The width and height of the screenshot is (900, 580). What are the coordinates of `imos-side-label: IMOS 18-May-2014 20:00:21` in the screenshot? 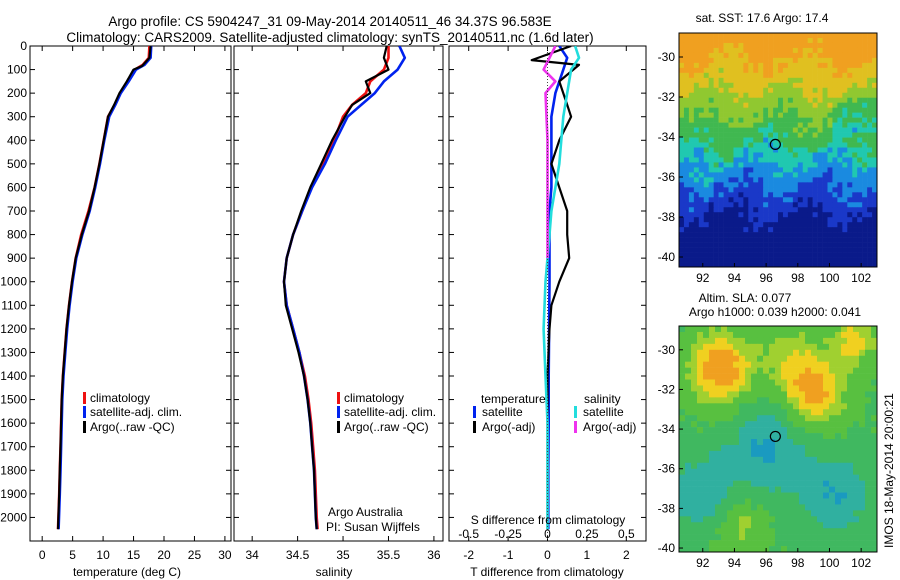 It's located at (889, 470).